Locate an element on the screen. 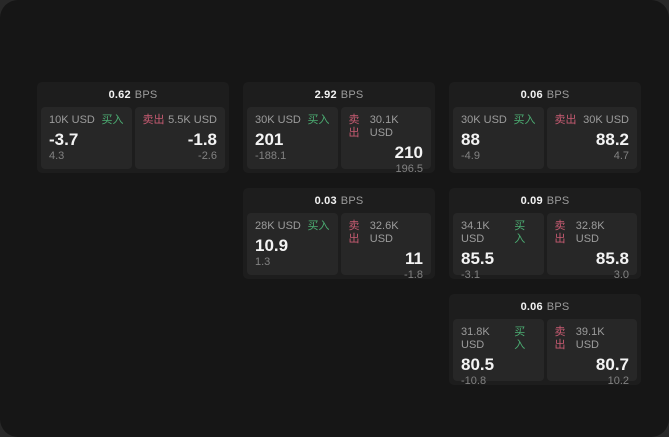 The width and height of the screenshot is (669, 437). sell-price: 210 is located at coordinates (408, 152).